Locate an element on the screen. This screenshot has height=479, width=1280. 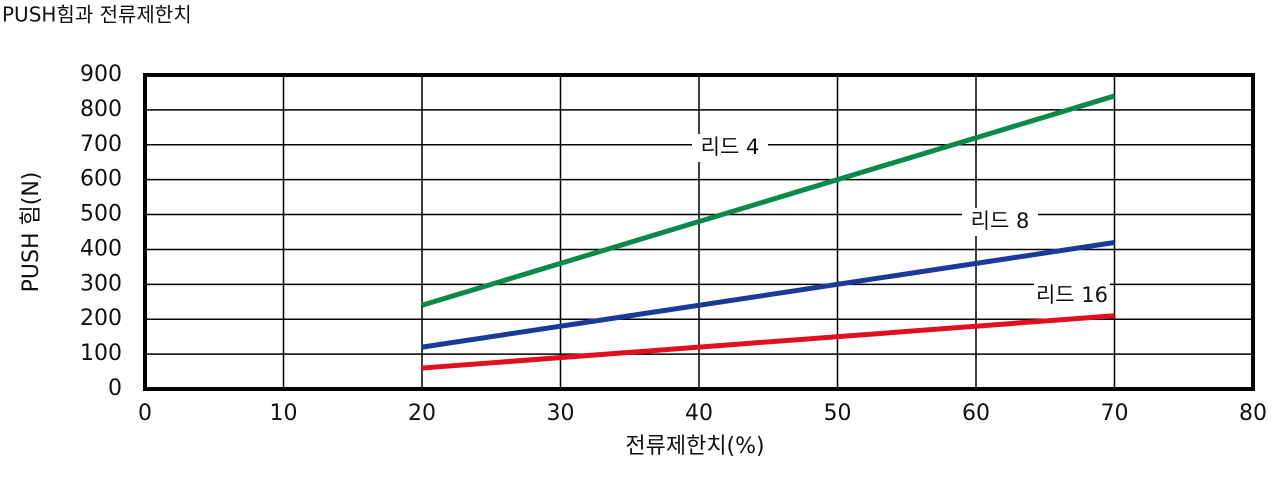
series-label: 리드 16 is located at coordinates (1072, 295).